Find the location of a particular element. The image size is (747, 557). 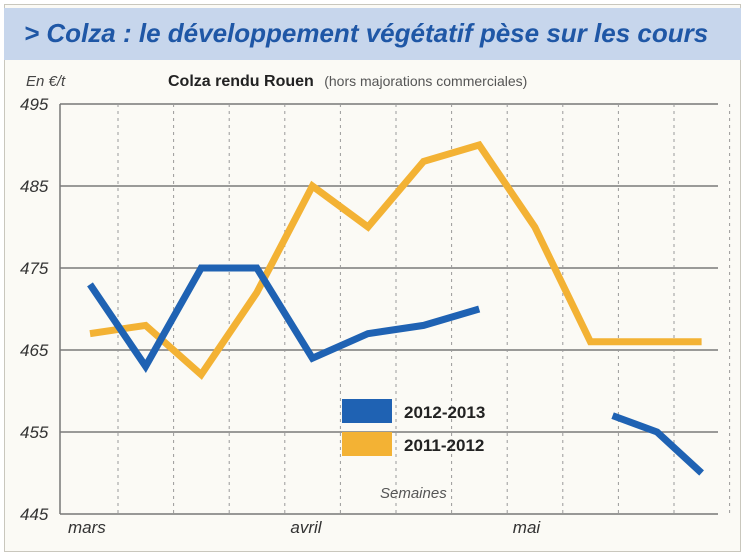

x-tick-label: mars is located at coordinates (87, 527).